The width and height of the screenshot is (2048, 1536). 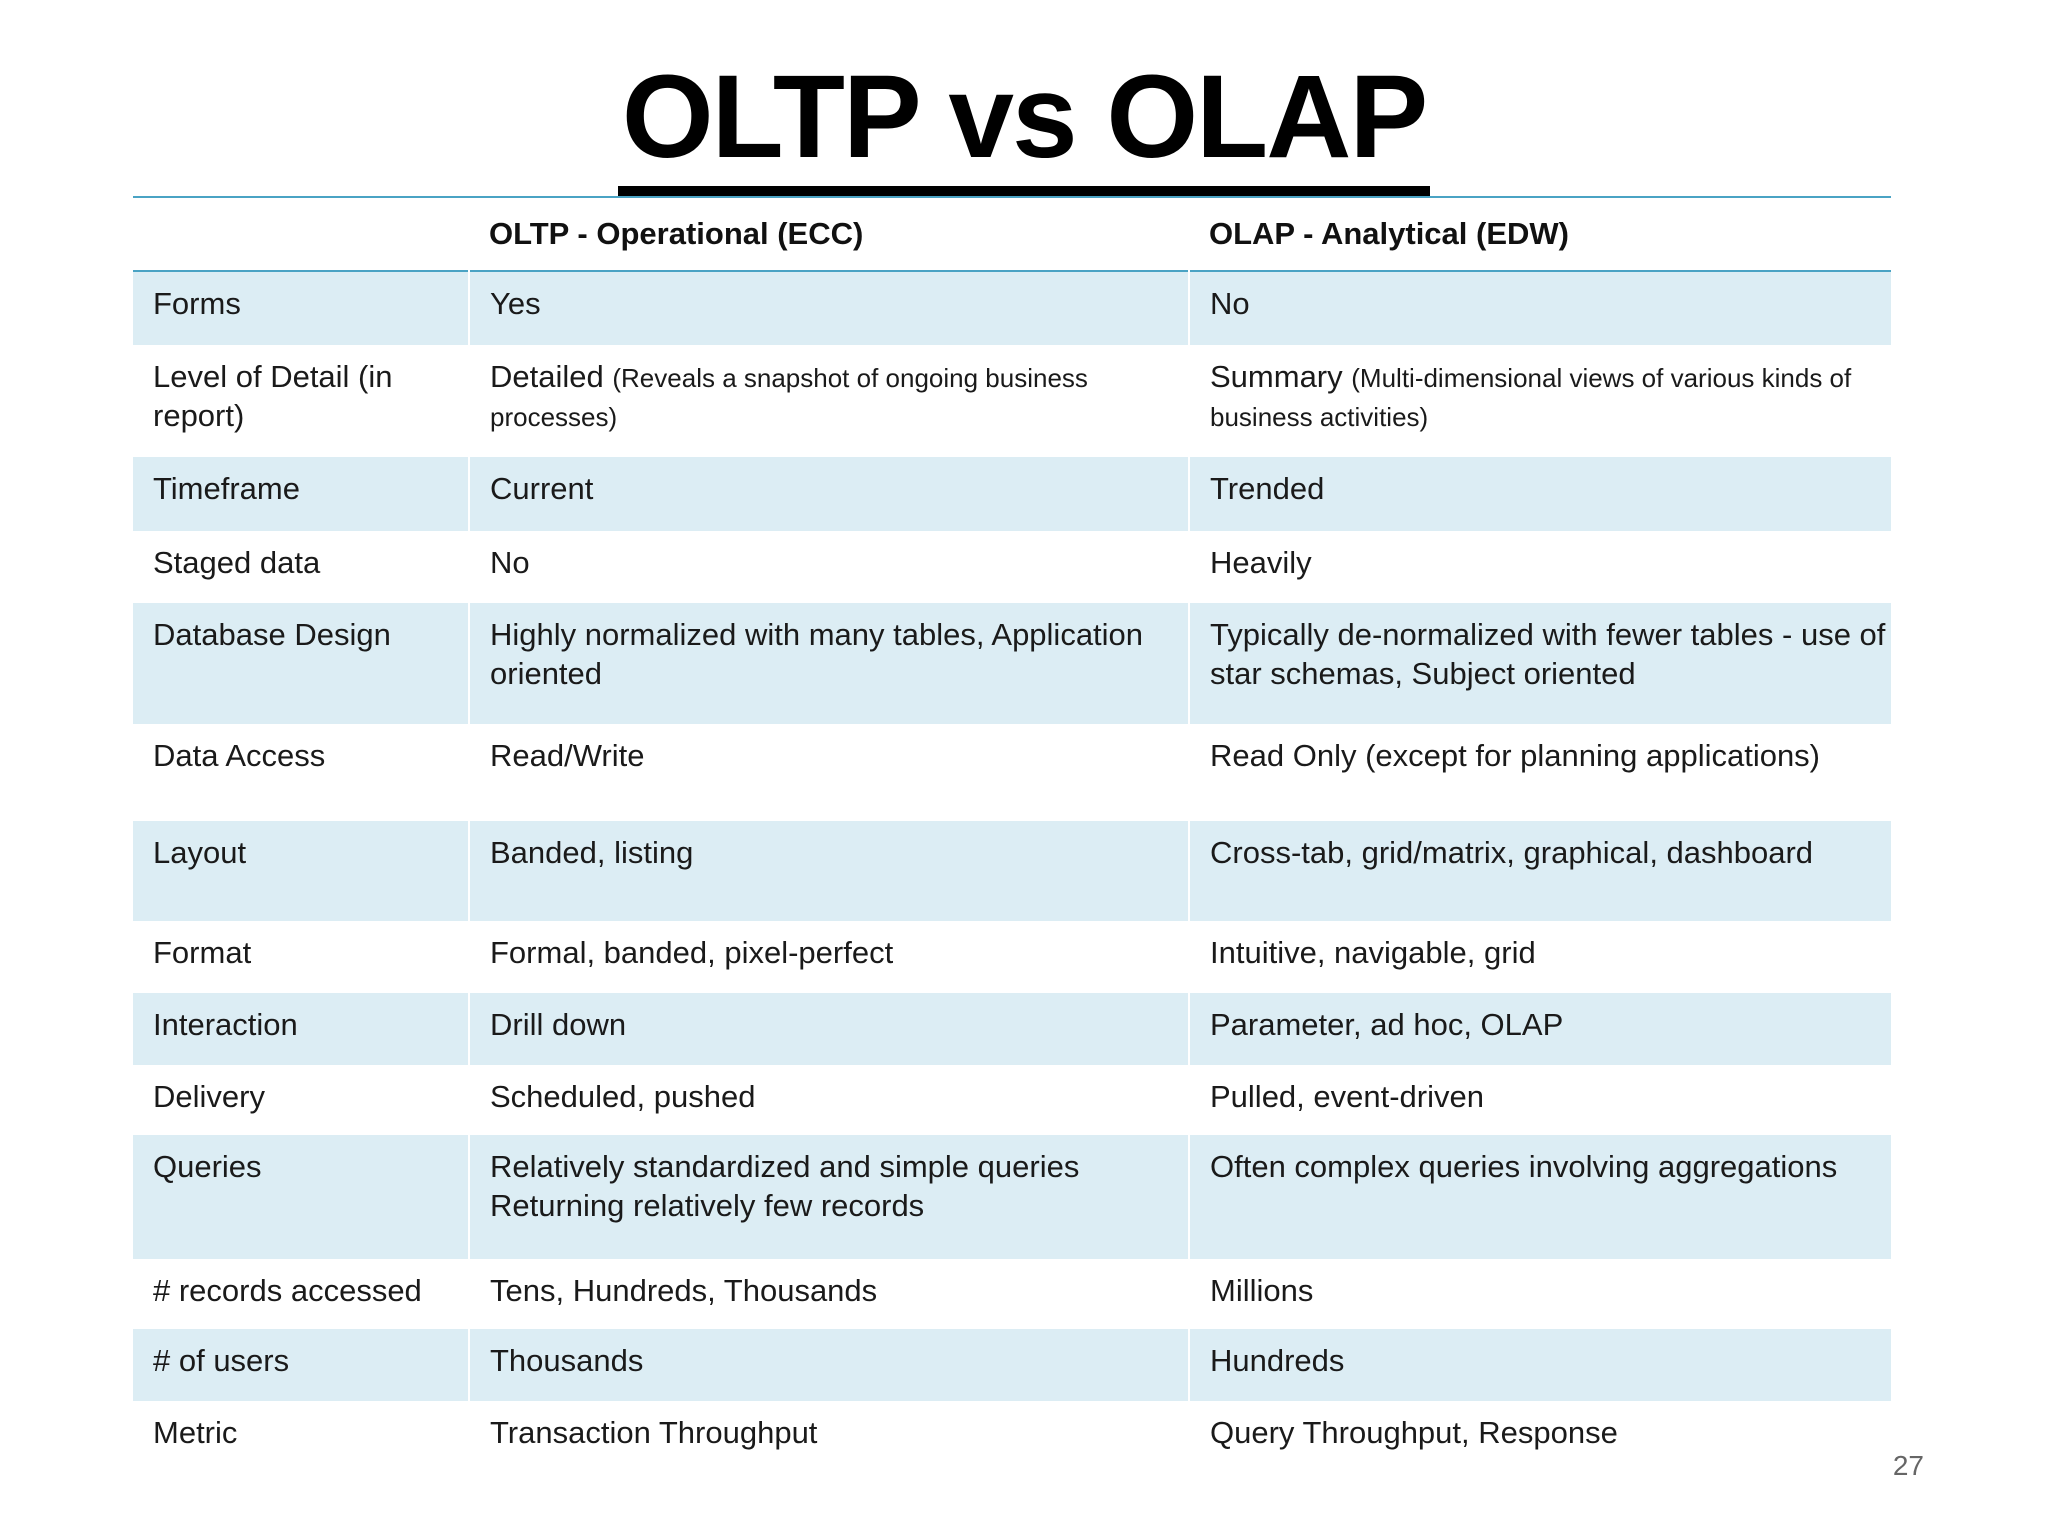 I want to click on row-label: Queries, so click(x=207, y=1166).